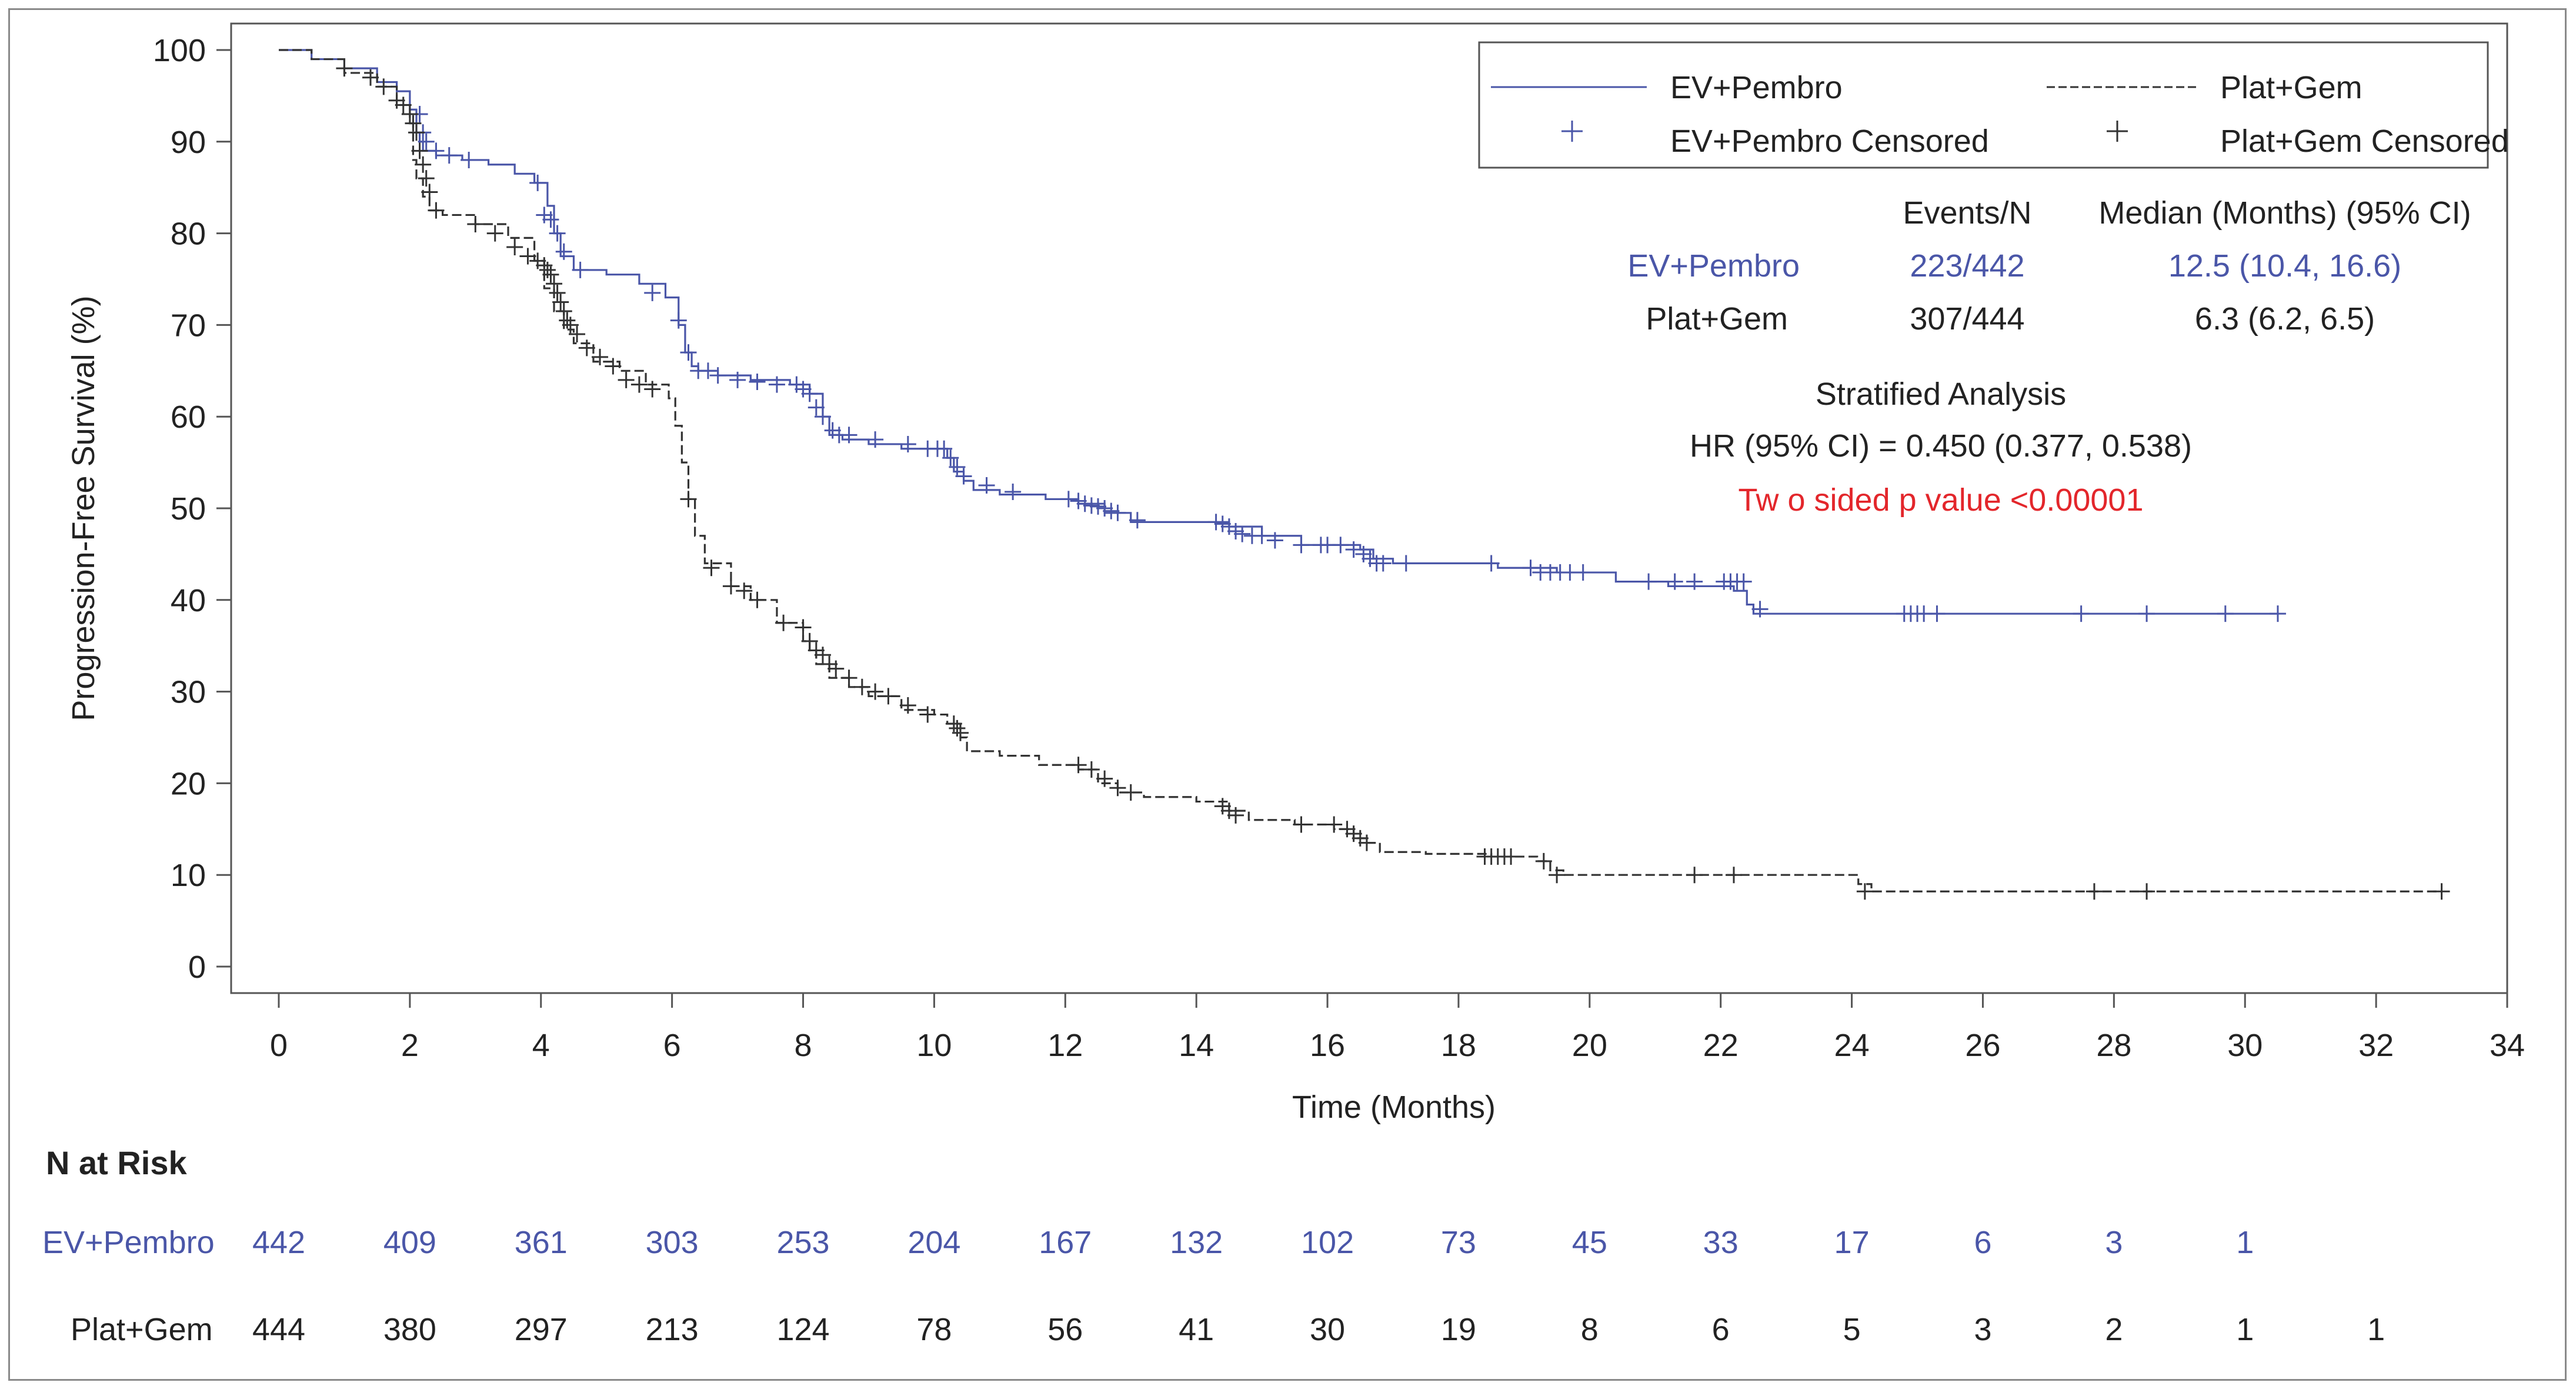 This screenshot has width=2576, height=1389. I want to click on at-risk-value-plat-gem: 297, so click(541, 1329).